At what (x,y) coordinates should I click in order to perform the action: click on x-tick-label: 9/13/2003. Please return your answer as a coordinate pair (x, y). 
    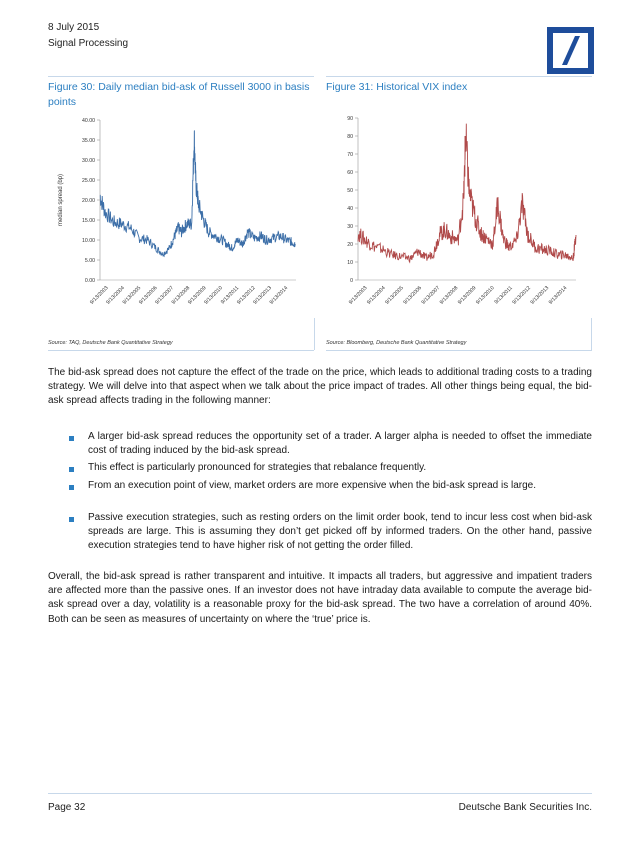
    Looking at the image, I should click on (358, 295).